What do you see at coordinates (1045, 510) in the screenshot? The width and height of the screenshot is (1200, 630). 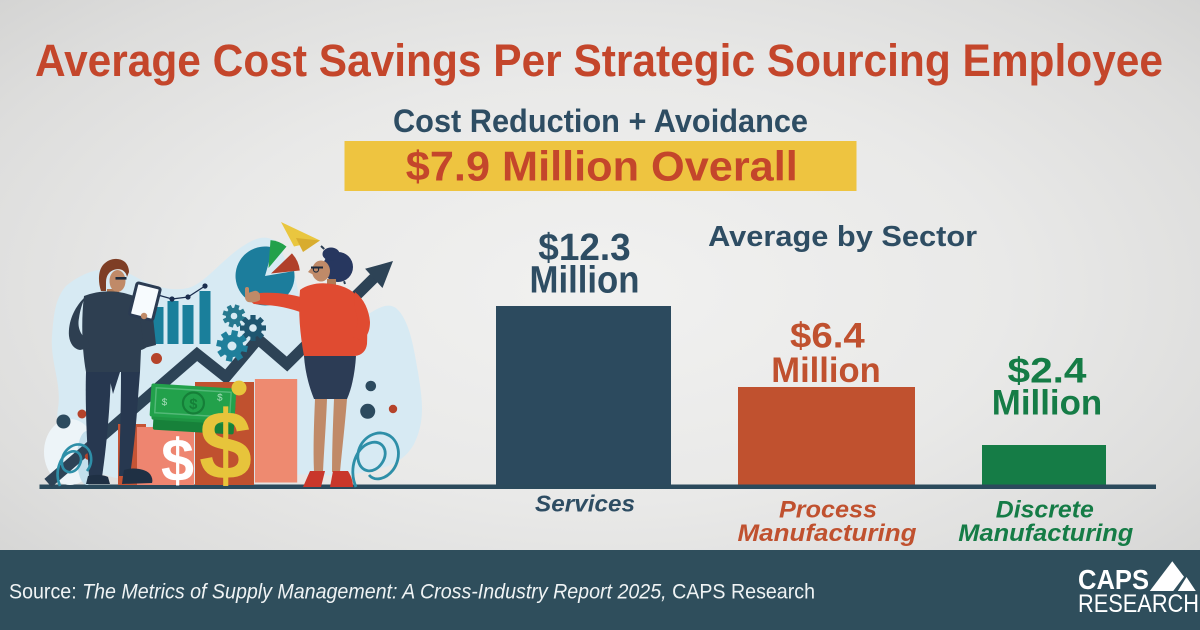 I see `svg-text: Discrete` at bounding box center [1045, 510].